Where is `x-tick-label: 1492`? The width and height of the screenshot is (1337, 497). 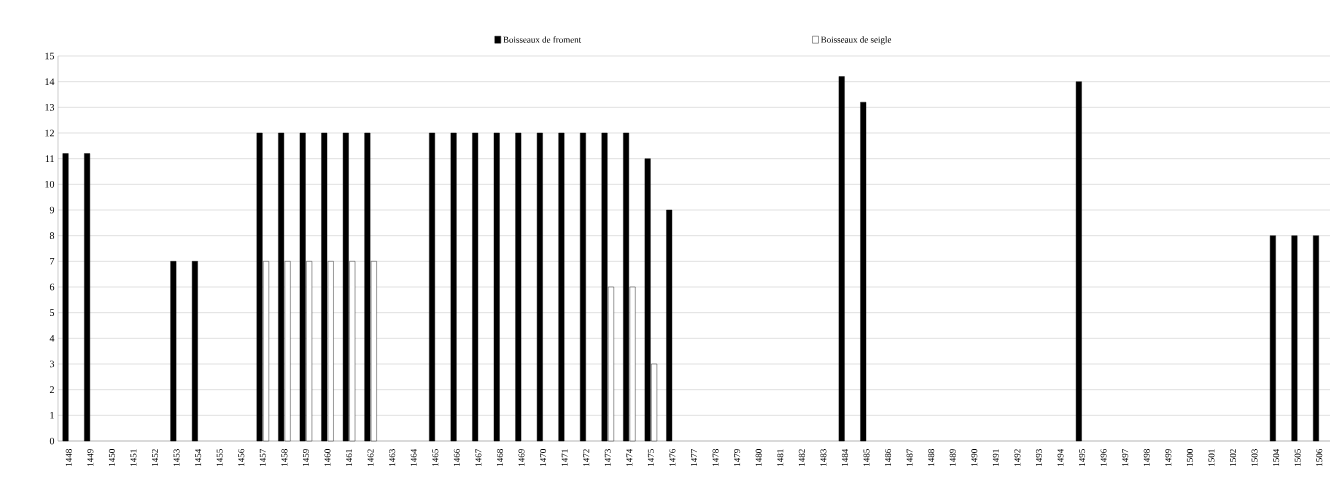
x-tick-label: 1492 is located at coordinates (1017, 457).